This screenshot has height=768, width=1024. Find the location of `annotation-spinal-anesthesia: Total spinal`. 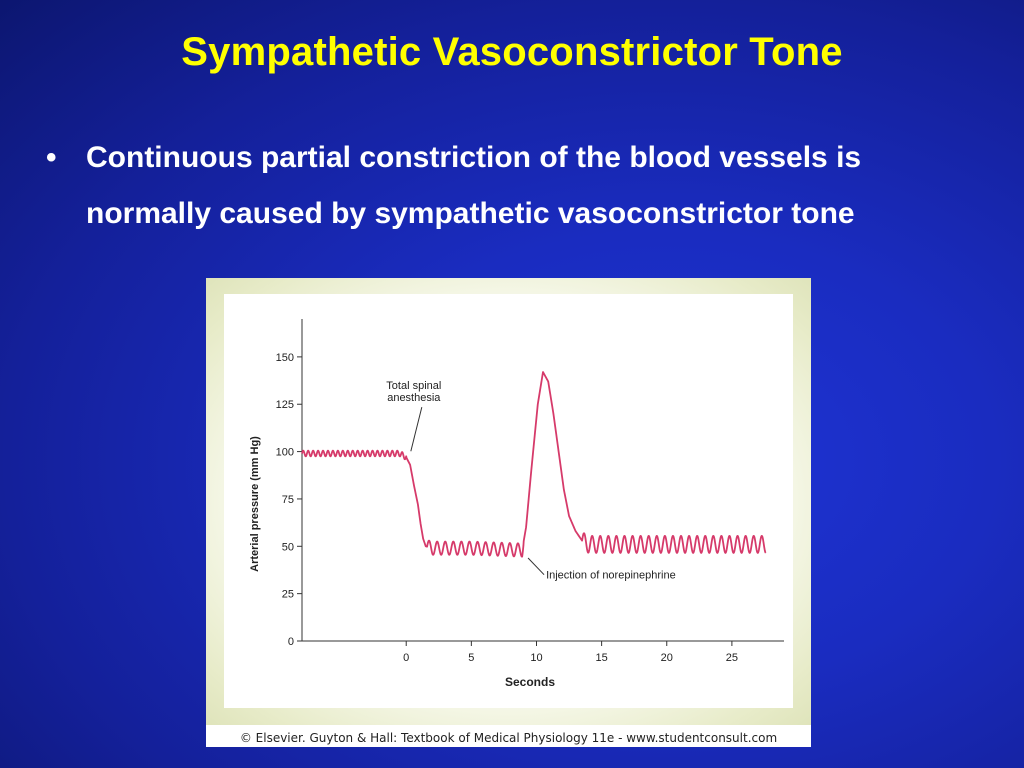

annotation-spinal-anesthesia: Total spinal is located at coordinates (413, 386).